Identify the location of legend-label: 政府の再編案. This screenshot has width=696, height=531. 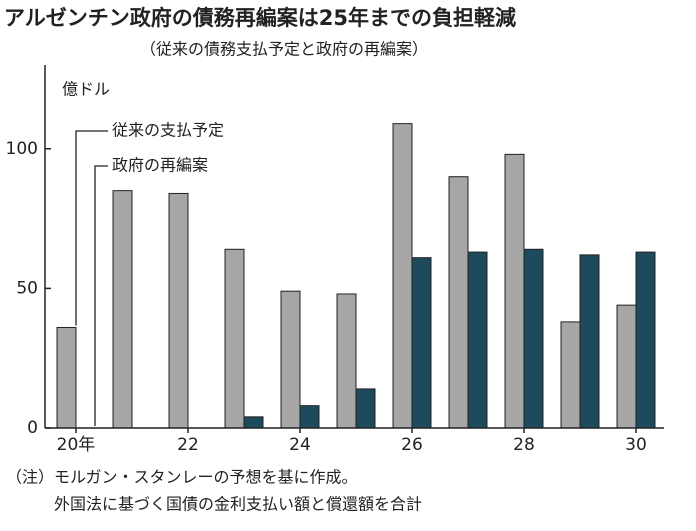
(160, 165).